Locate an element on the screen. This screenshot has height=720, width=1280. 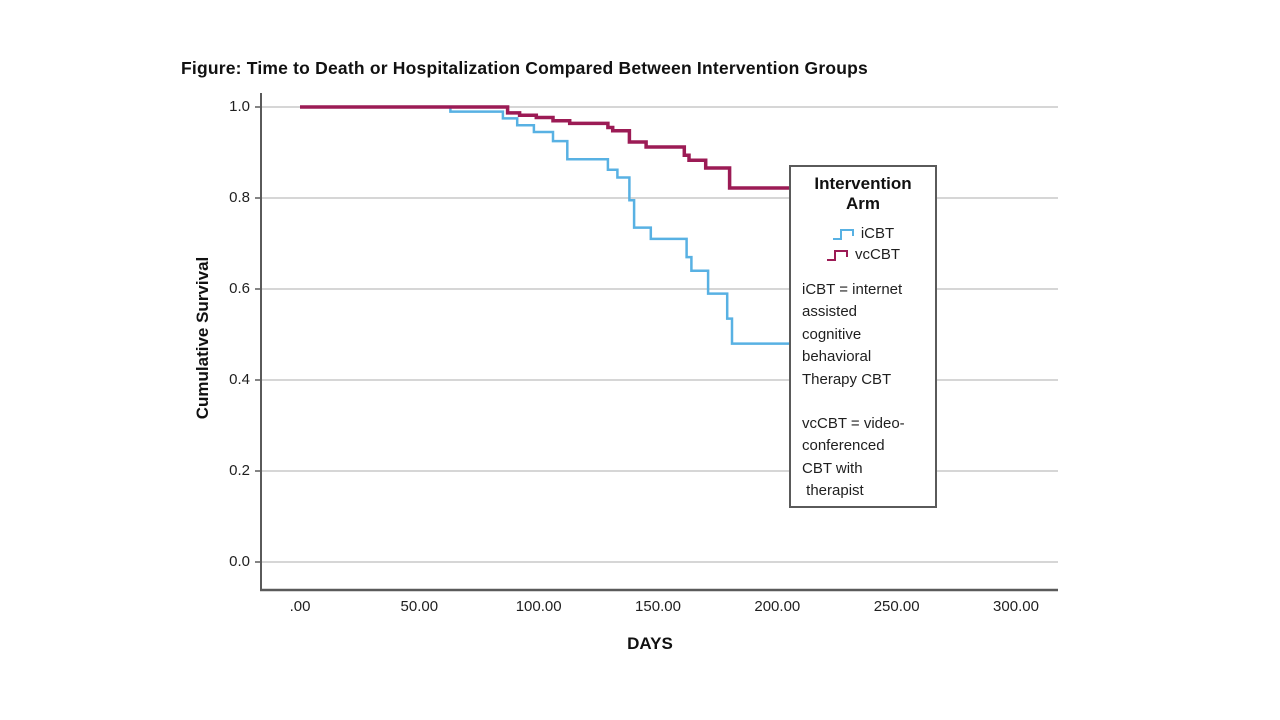
y-tick-label: 0.0 is located at coordinates (239, 561).